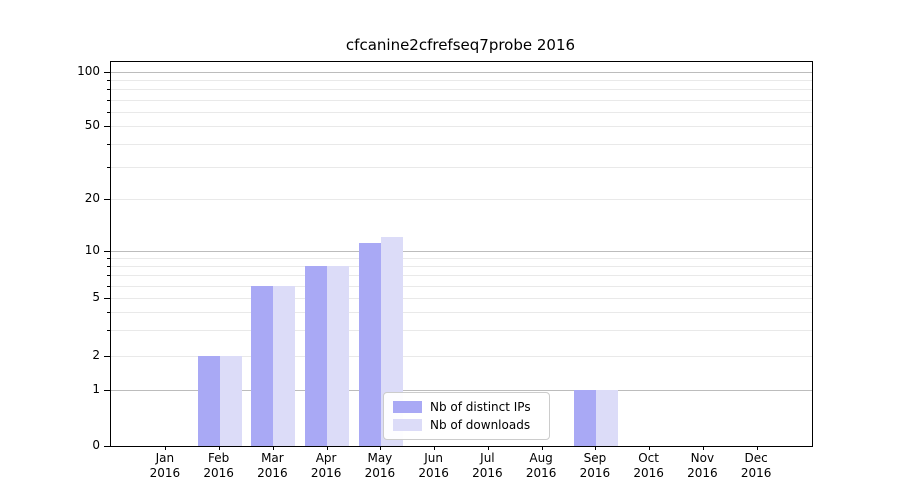 This screenshot has height=500, width=900. I want to click on legend-item-distinct-ips: Nb of distinct IPs, so click(467, 407).